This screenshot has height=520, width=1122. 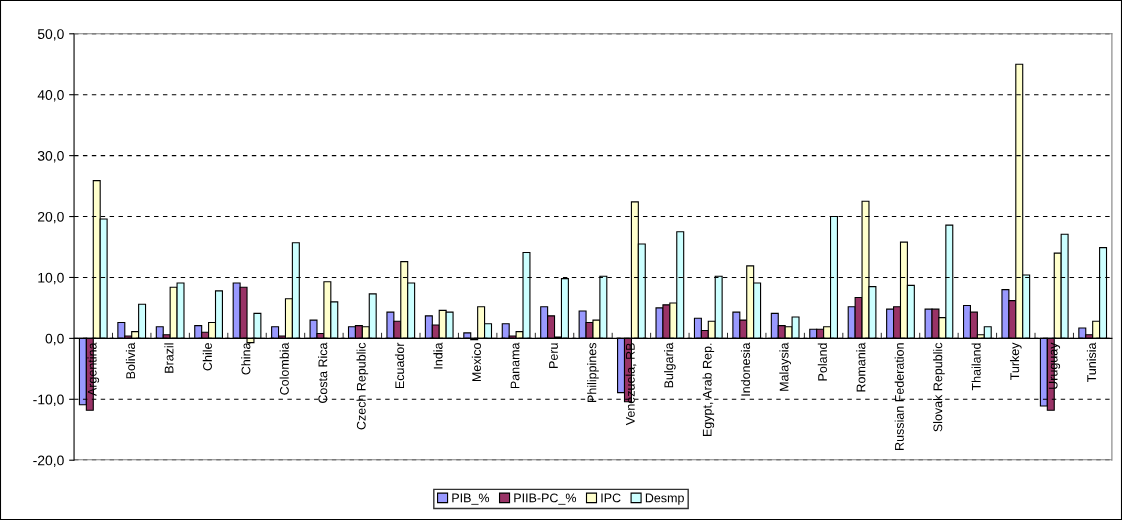 What do you see at coordinates (51, 278) in the screenshot?
I see `y-tick-label: 10,0` at bounding box center [51, 278].